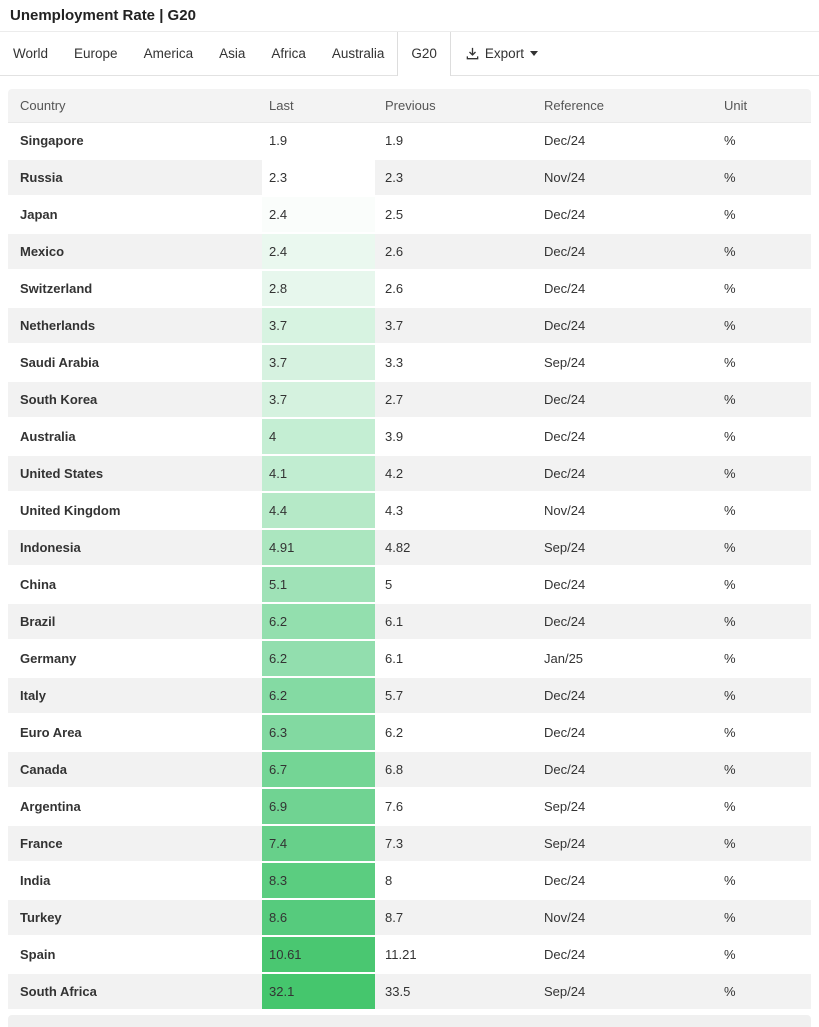  I want to click on country-cell: United Kingdom, so click(135, 511).